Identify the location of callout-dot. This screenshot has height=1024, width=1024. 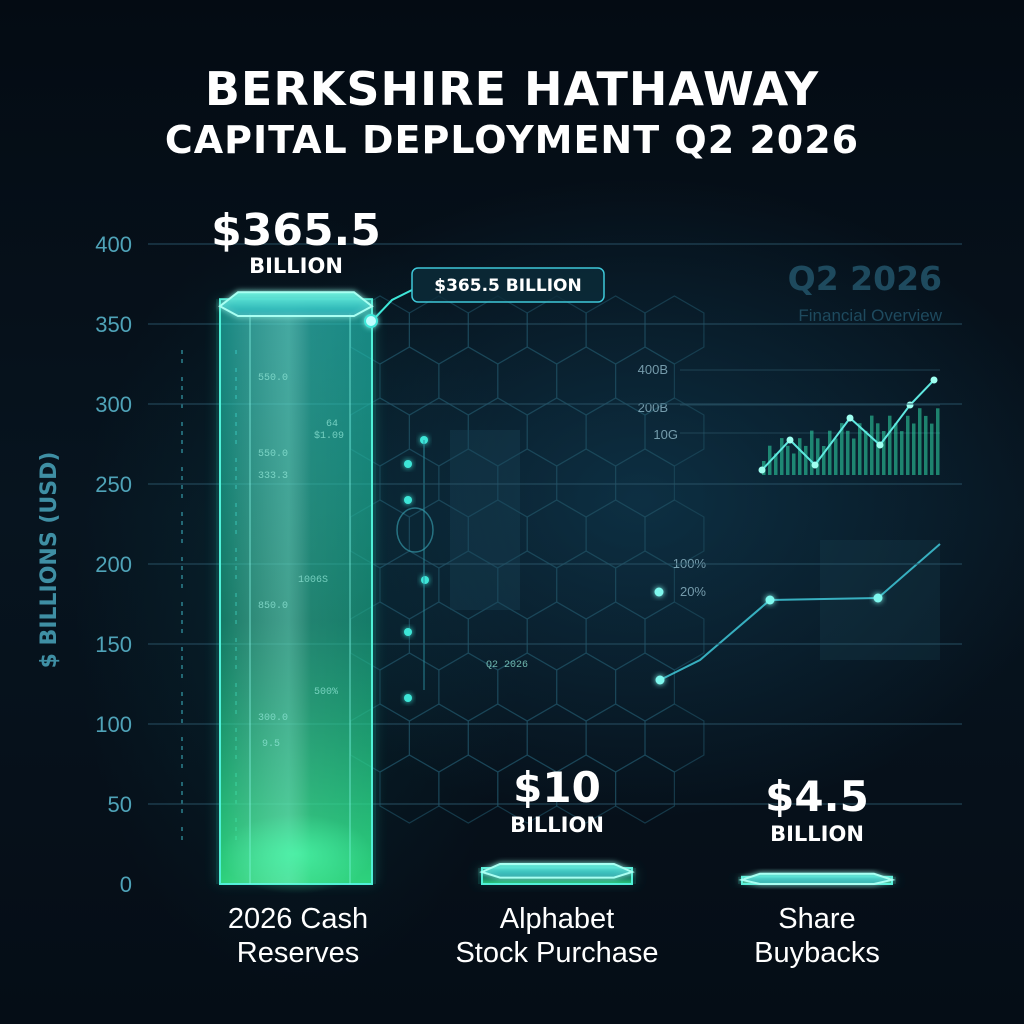
(371, 321).